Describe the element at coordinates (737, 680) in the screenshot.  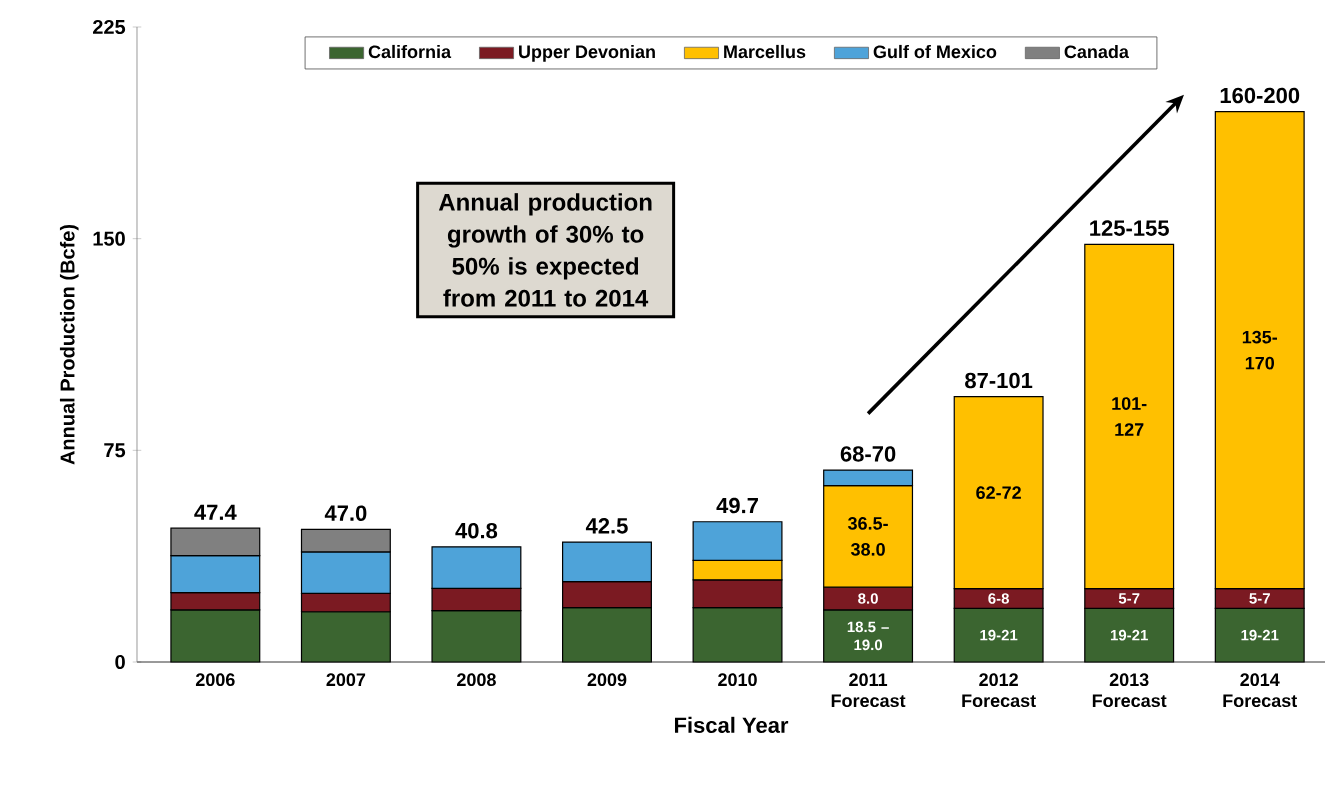
I see `x-tick-label: 2010` at that location.